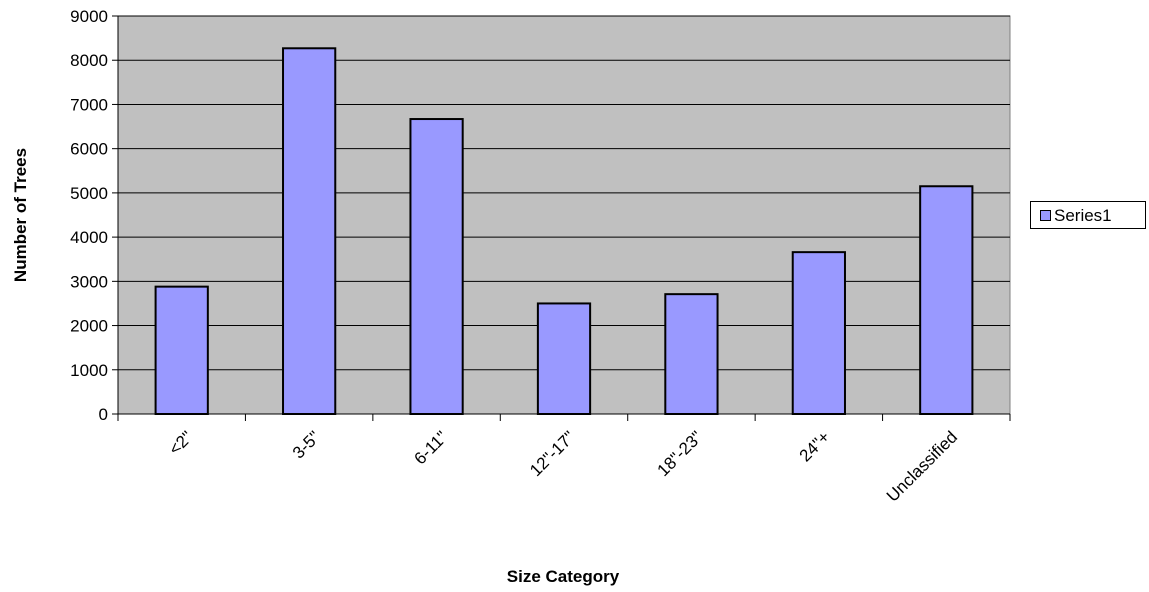 The height and width of the screenshot is (592, 1149). What do you see at coordinates (94, 215) in the screenshot?
I see `y-axis-ticks: 0 1000 2000 3000 4000 5000 6000 7000 8000 9000` at bounding box center [94, 215].